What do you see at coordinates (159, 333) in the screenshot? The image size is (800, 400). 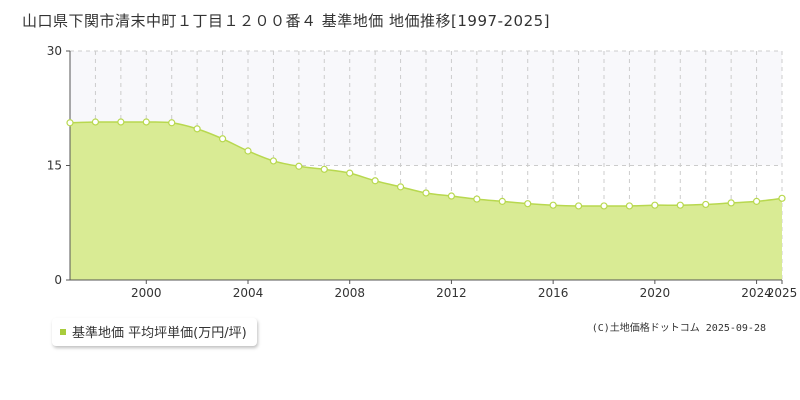 I see `legend-label: 基準地価 平均坪単価(万円/坪)` at bounding box center [159, 333].